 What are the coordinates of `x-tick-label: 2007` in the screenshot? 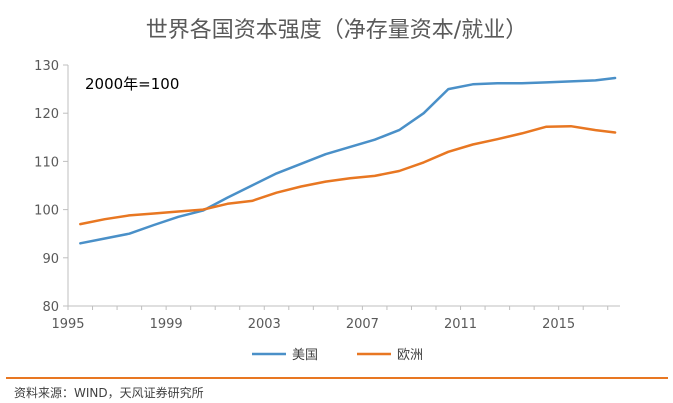 It's located at (362, 324).